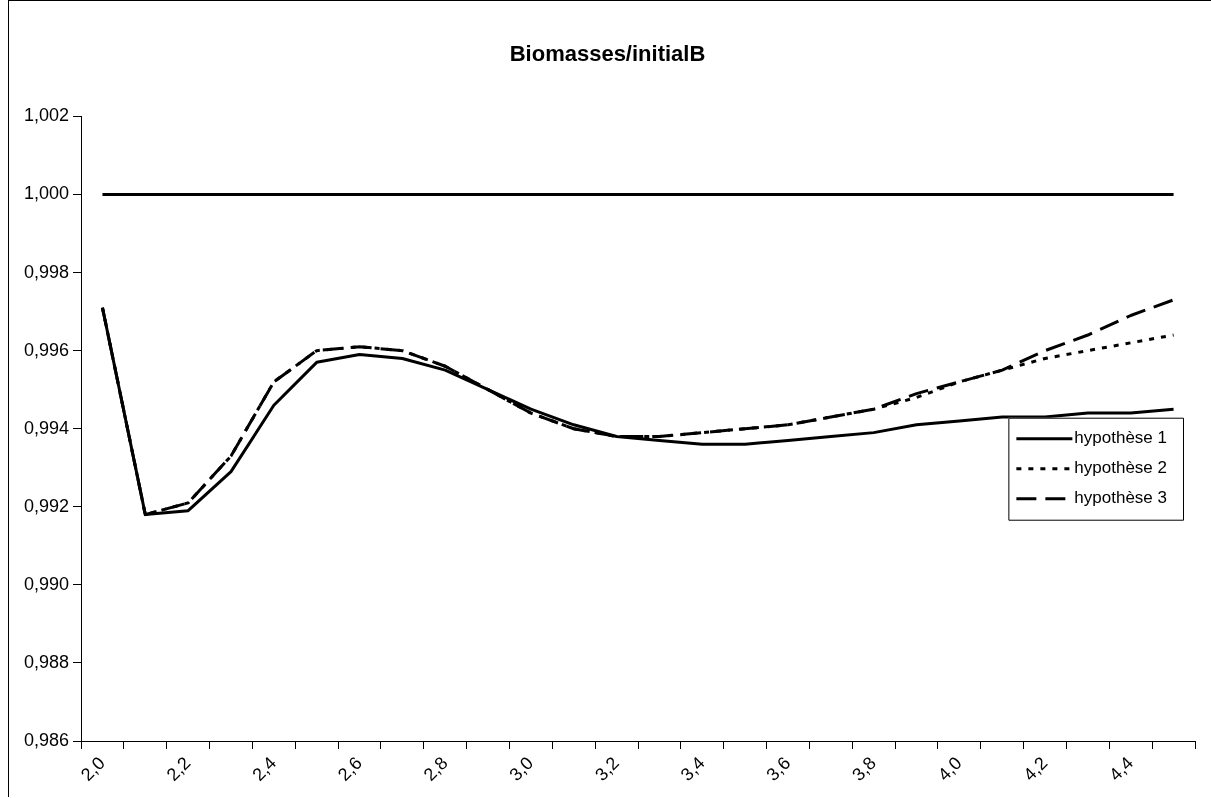  Describe the element at coordinates (47, 740) in the screenshot. I see `y-tick-label: 0,986` at that location.